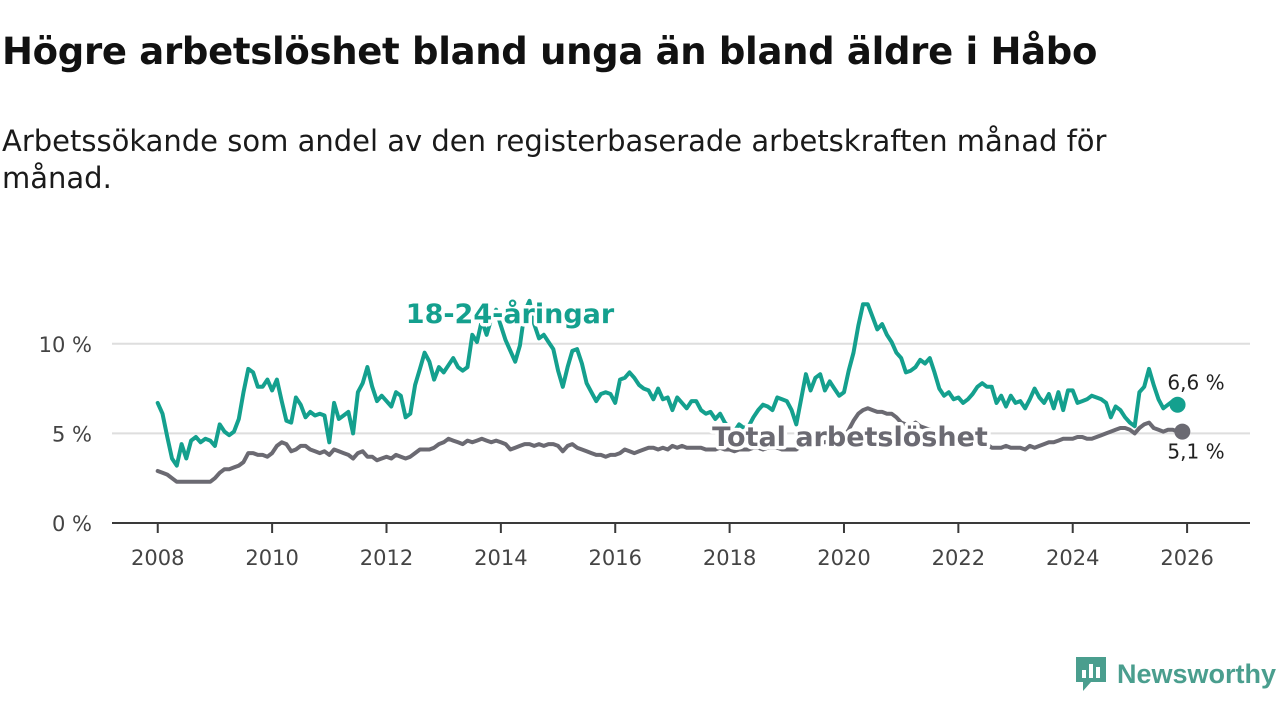 The height and width of the screenshot is (720, 1280). What do you see at coordinates (157, 558) in the screenshot?
I see `x-tick-label: 2008` at bounding box center [157, 558].